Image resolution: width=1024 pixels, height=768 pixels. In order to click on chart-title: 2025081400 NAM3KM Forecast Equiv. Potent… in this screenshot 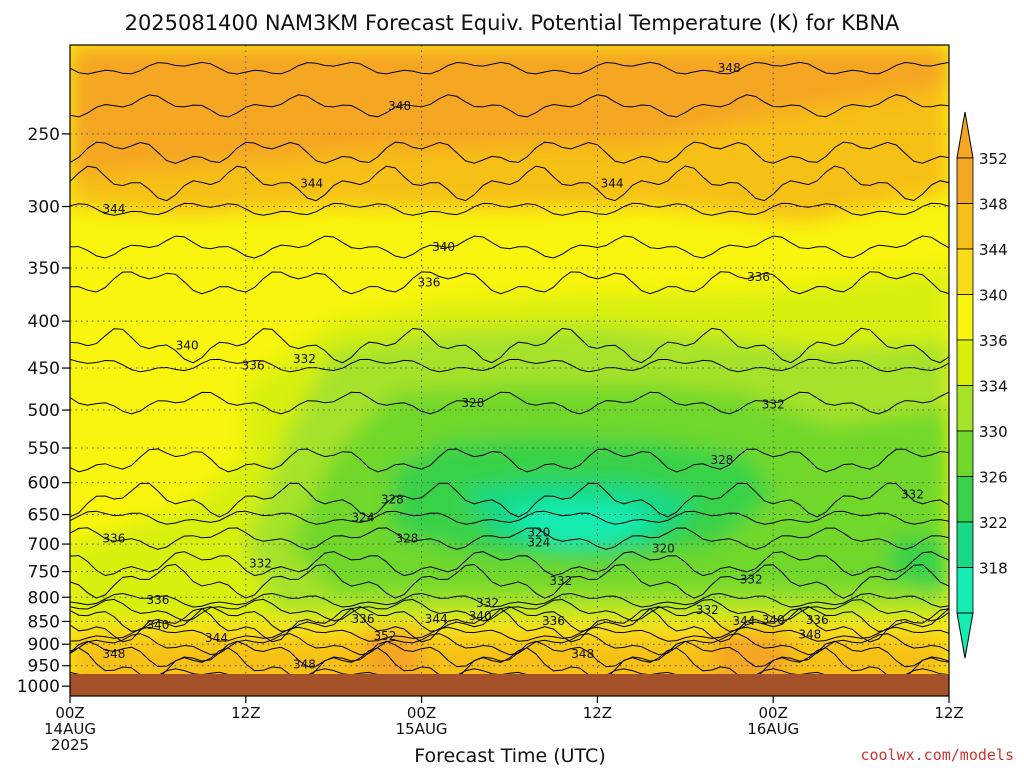, I will do `click(512, 23)`.